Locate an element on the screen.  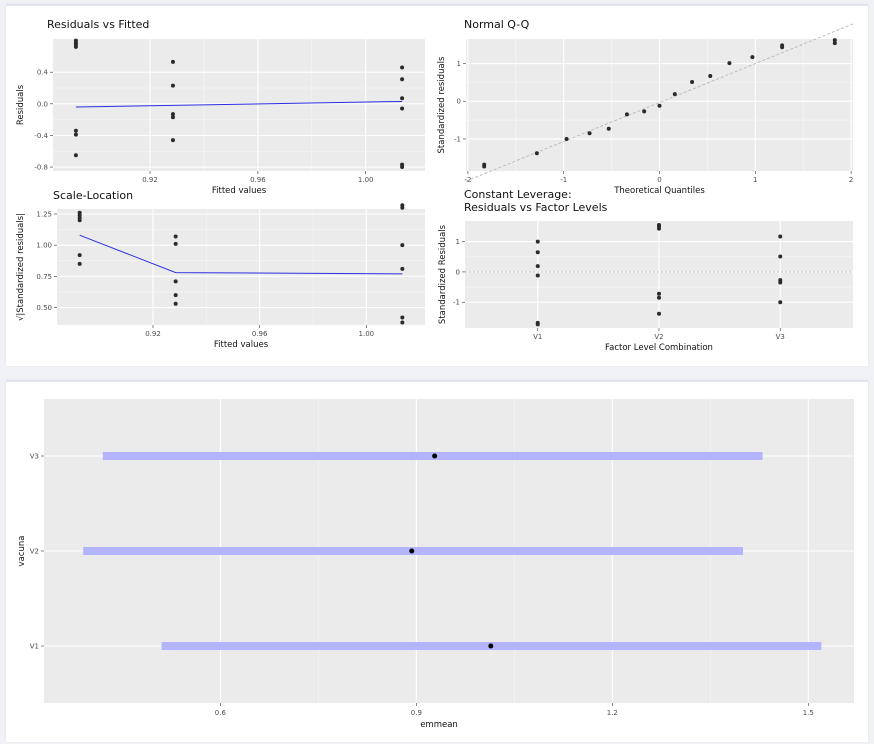
y-tick-label: -0.8 is located at coordinates (41, 168).